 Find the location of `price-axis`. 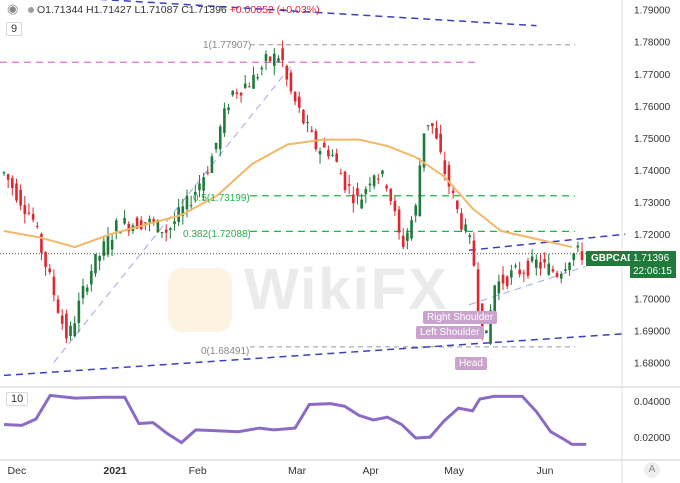

price-axis is located at coordinates (651, 241).